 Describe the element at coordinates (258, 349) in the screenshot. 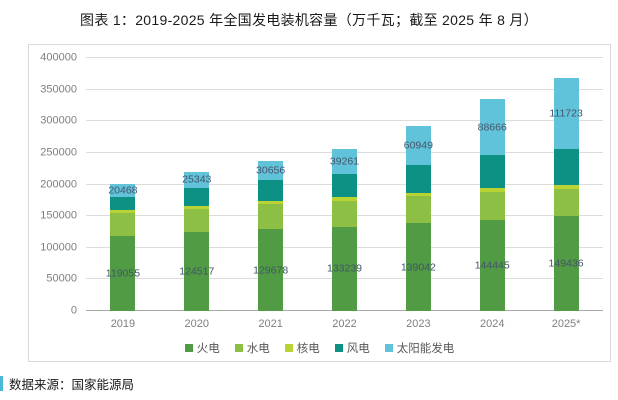

I see `legend-label: 水电` at that location.